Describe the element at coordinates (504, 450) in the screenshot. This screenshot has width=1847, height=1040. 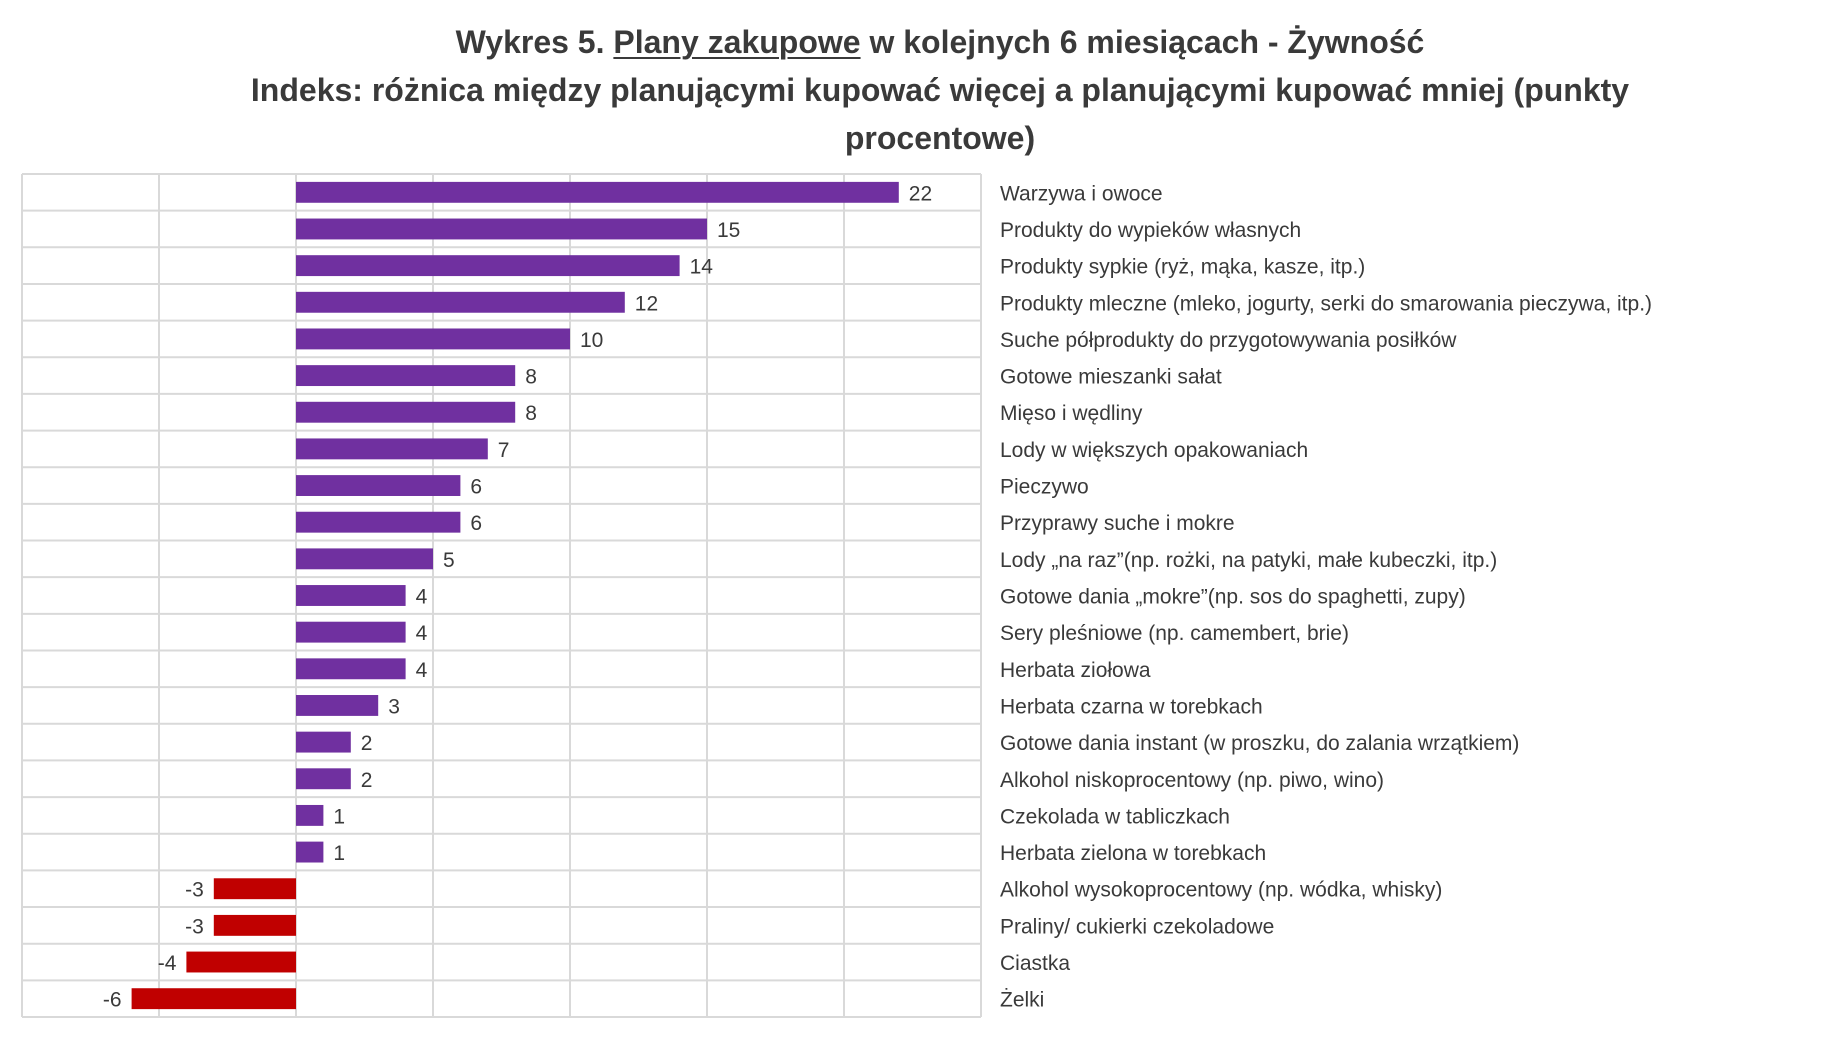
I see `data-label: 7` at that location.